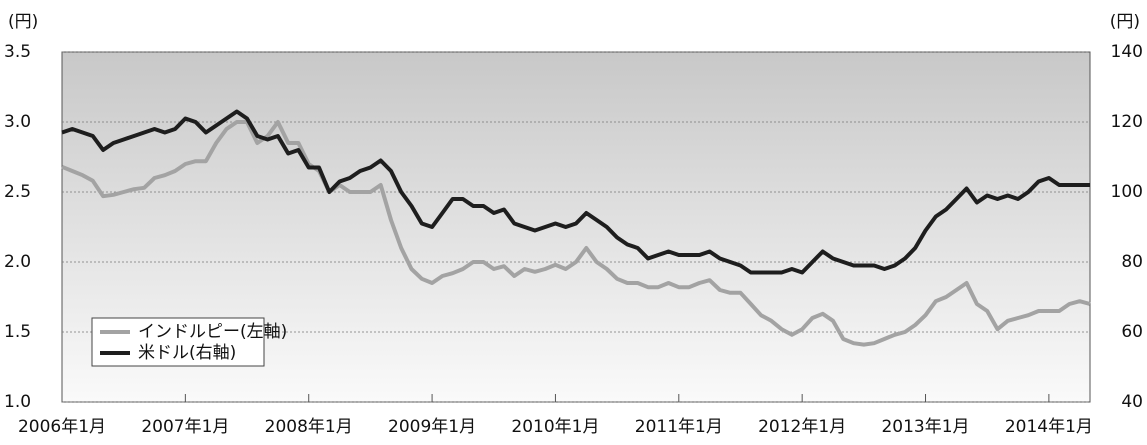 The width and height of the screenshot is (1147, 445). What do you see at coordinates (1132, 332) in the screenshot?
I see `y2-tick-label: 60` at bounding box center [1132, 332].